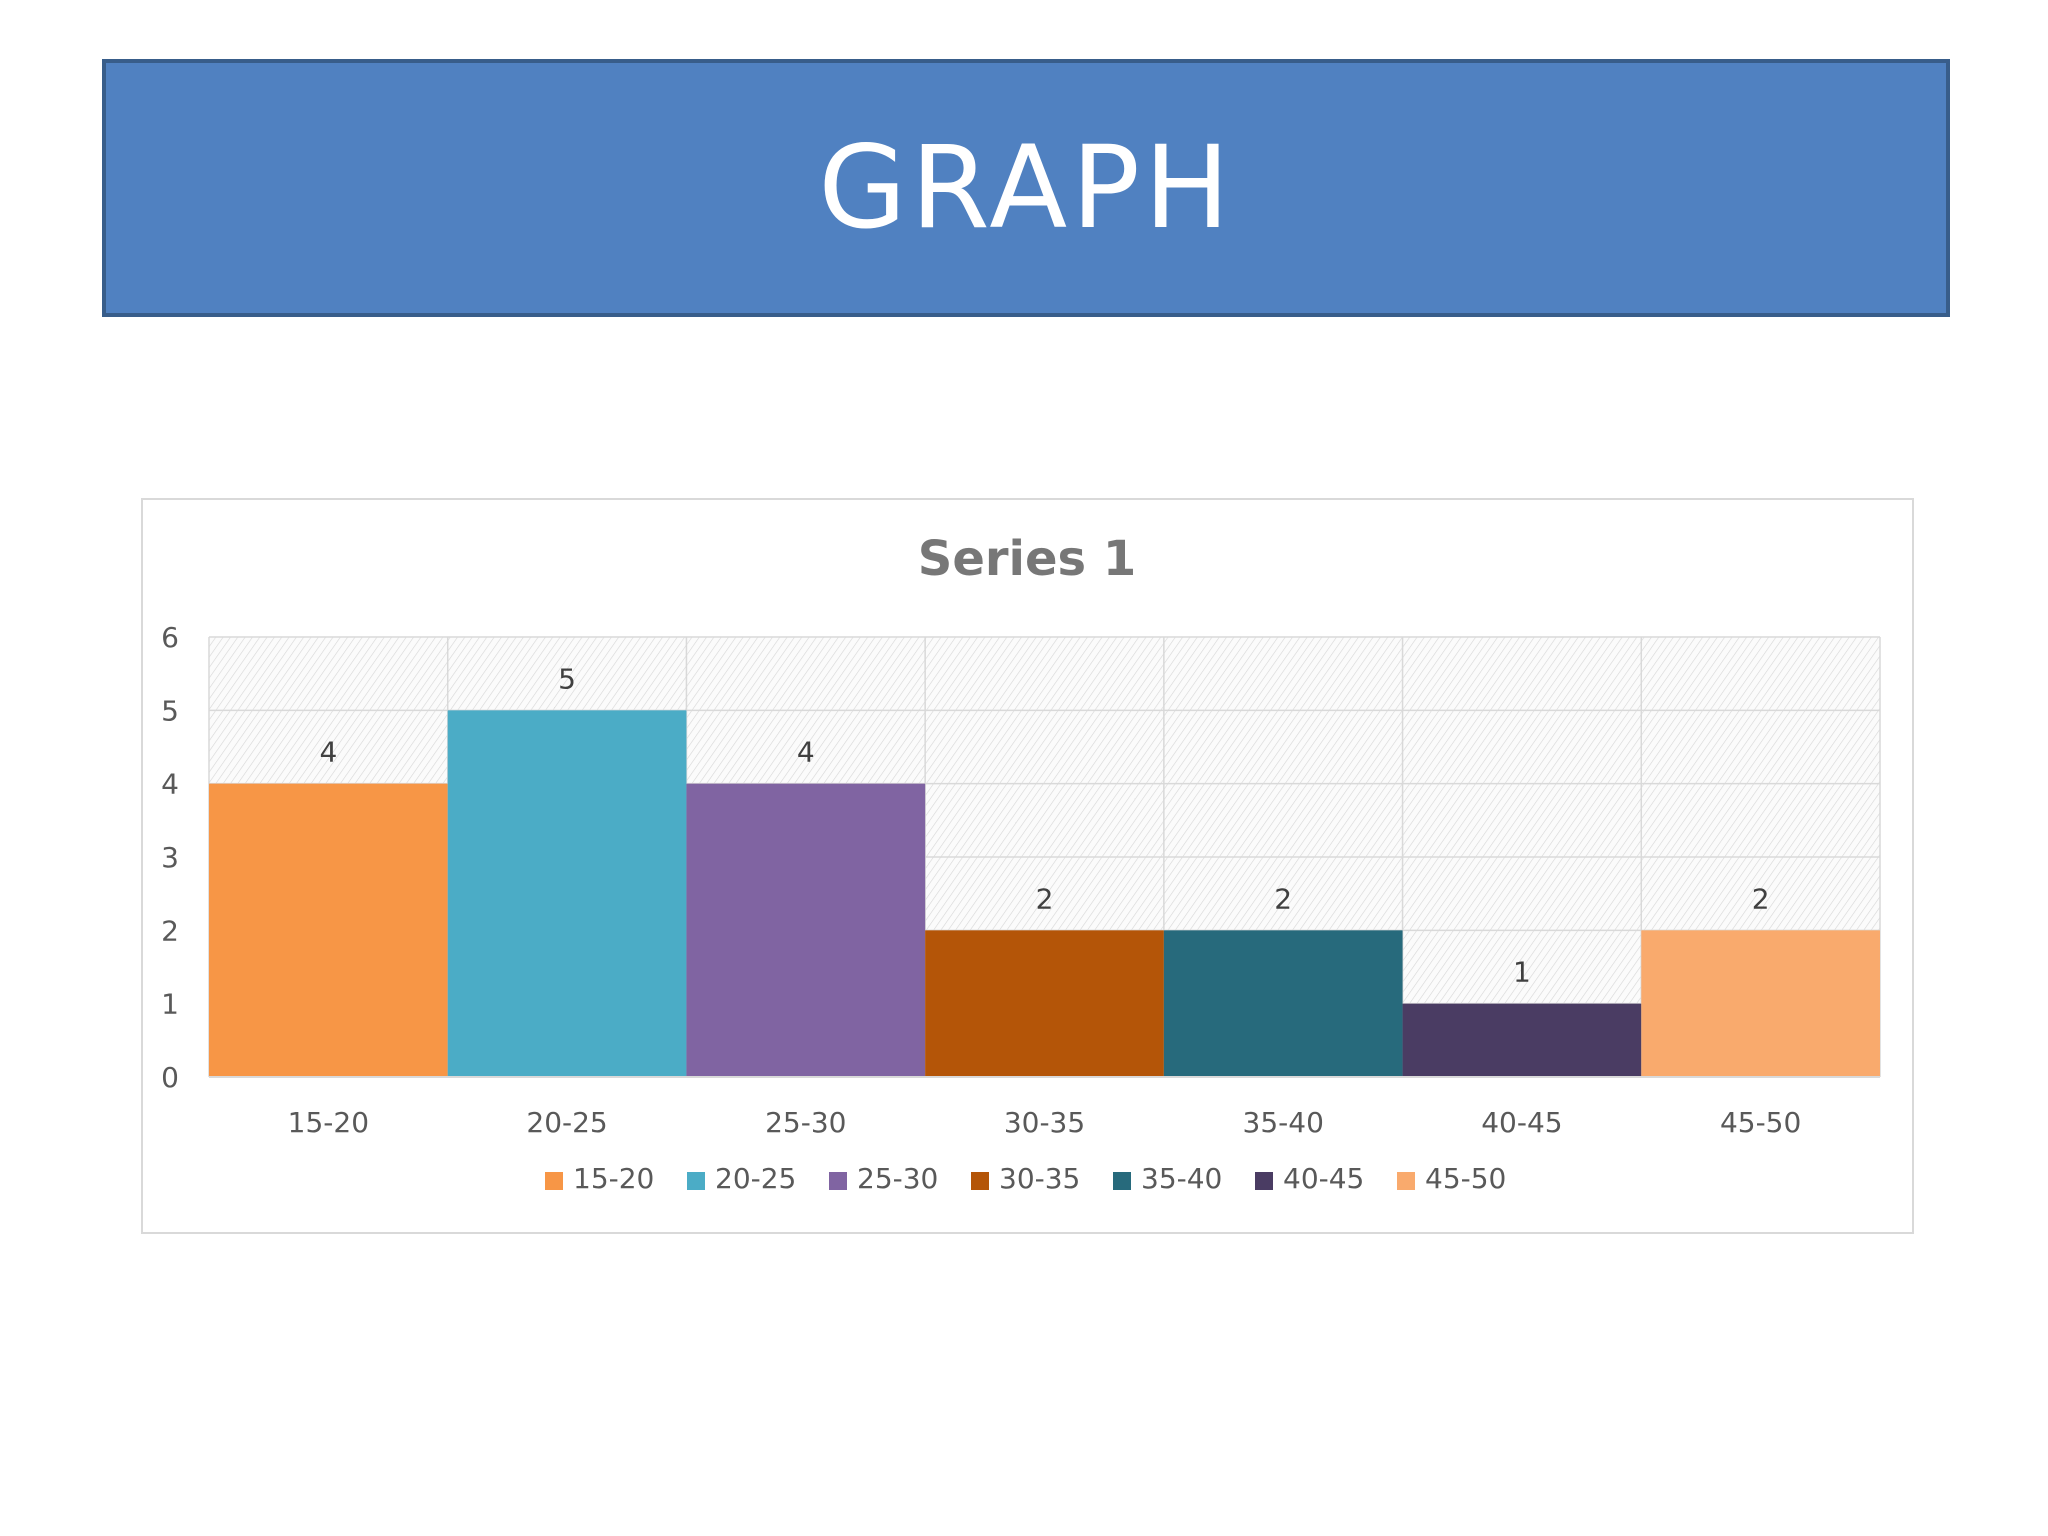 Image resolution: width=2048 pixels, height=1536 pixels. I want to click on legend: 15-20 20-25 25-30 30-35 35-40 40-45 45-50, so click(1025, 1178).